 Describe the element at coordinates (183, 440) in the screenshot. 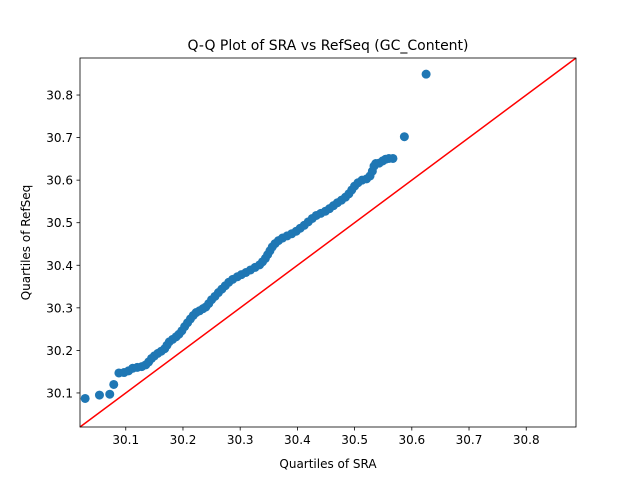

I see `x-tick-label: 30.2` at that location.